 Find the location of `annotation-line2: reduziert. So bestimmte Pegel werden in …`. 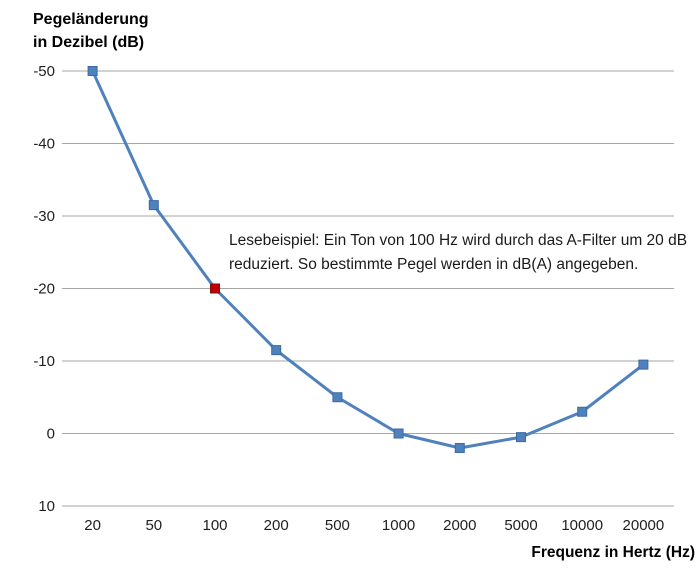

annotation-line2: reduziert. So bestimmte Pegel werden in … is located at coordinates (434, 264).